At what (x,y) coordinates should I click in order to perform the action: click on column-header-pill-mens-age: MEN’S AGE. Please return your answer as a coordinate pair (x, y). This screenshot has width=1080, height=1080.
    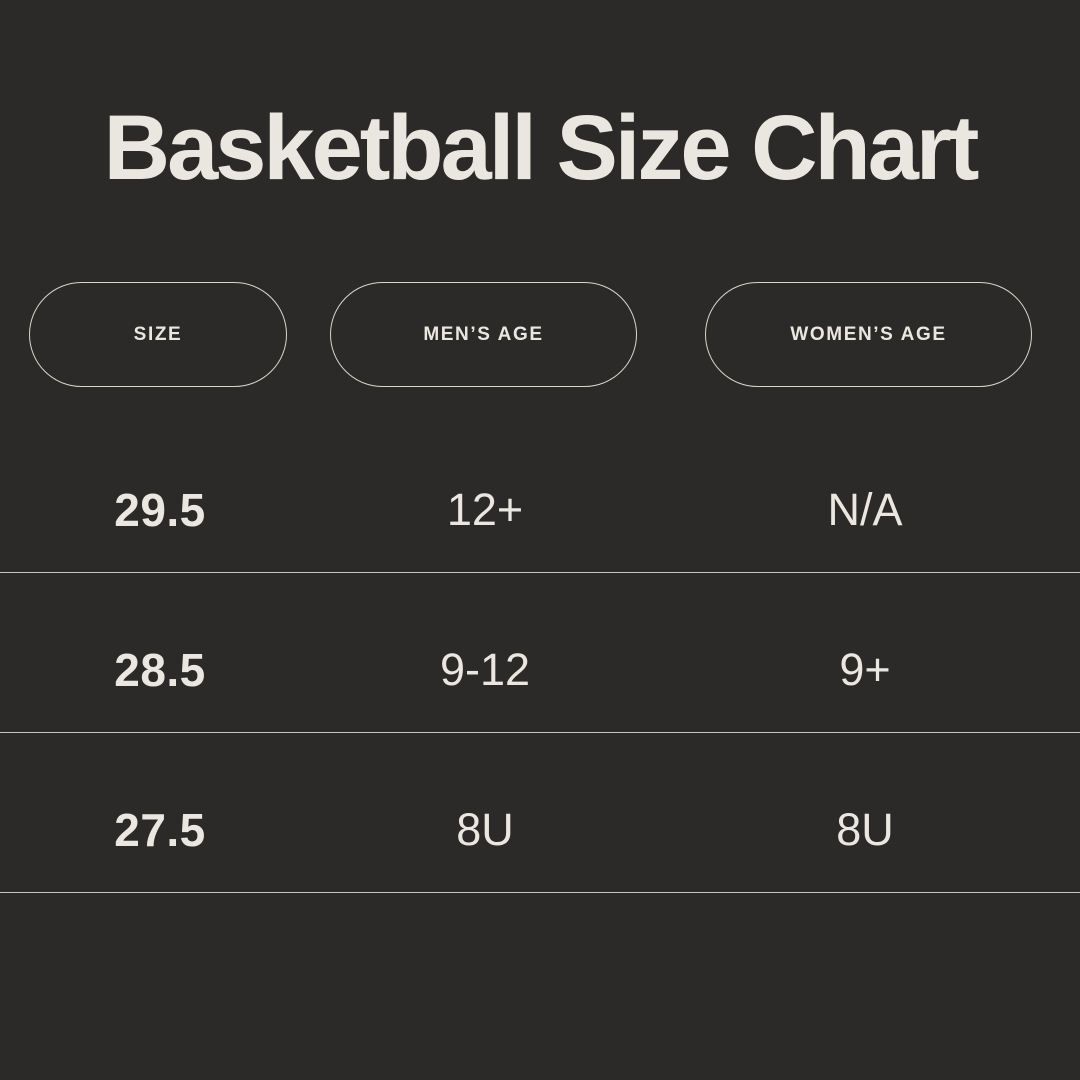
    Looking at the image, I should click on (483, 334).